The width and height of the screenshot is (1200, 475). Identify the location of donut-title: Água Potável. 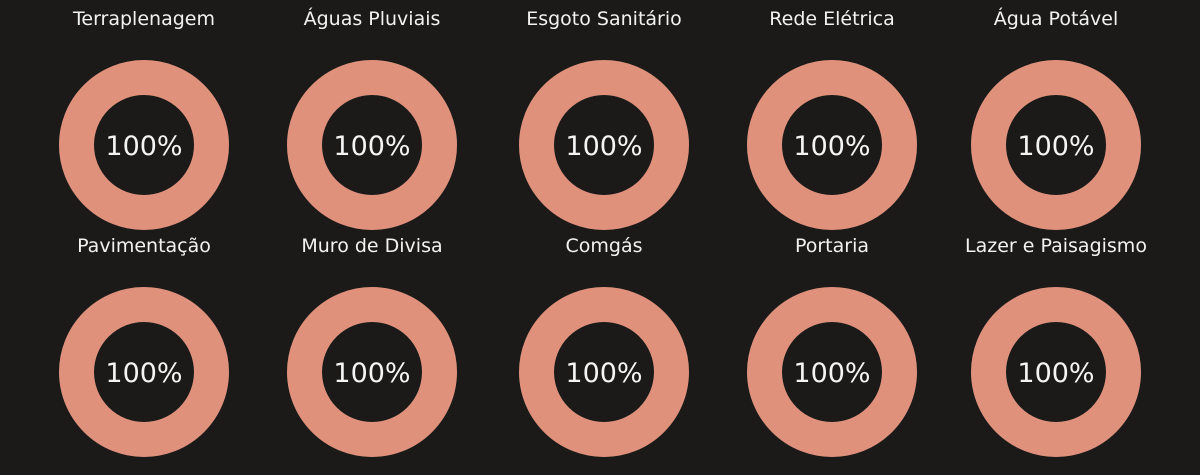
(1056, 19).